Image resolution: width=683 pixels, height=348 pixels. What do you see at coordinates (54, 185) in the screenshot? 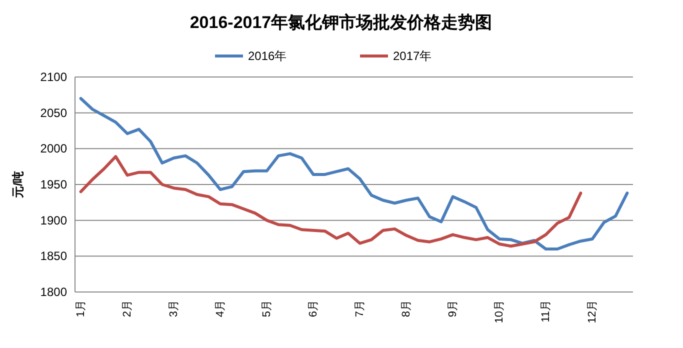
I see `y-tick-label: 1950` at bounding box center [54, 185].